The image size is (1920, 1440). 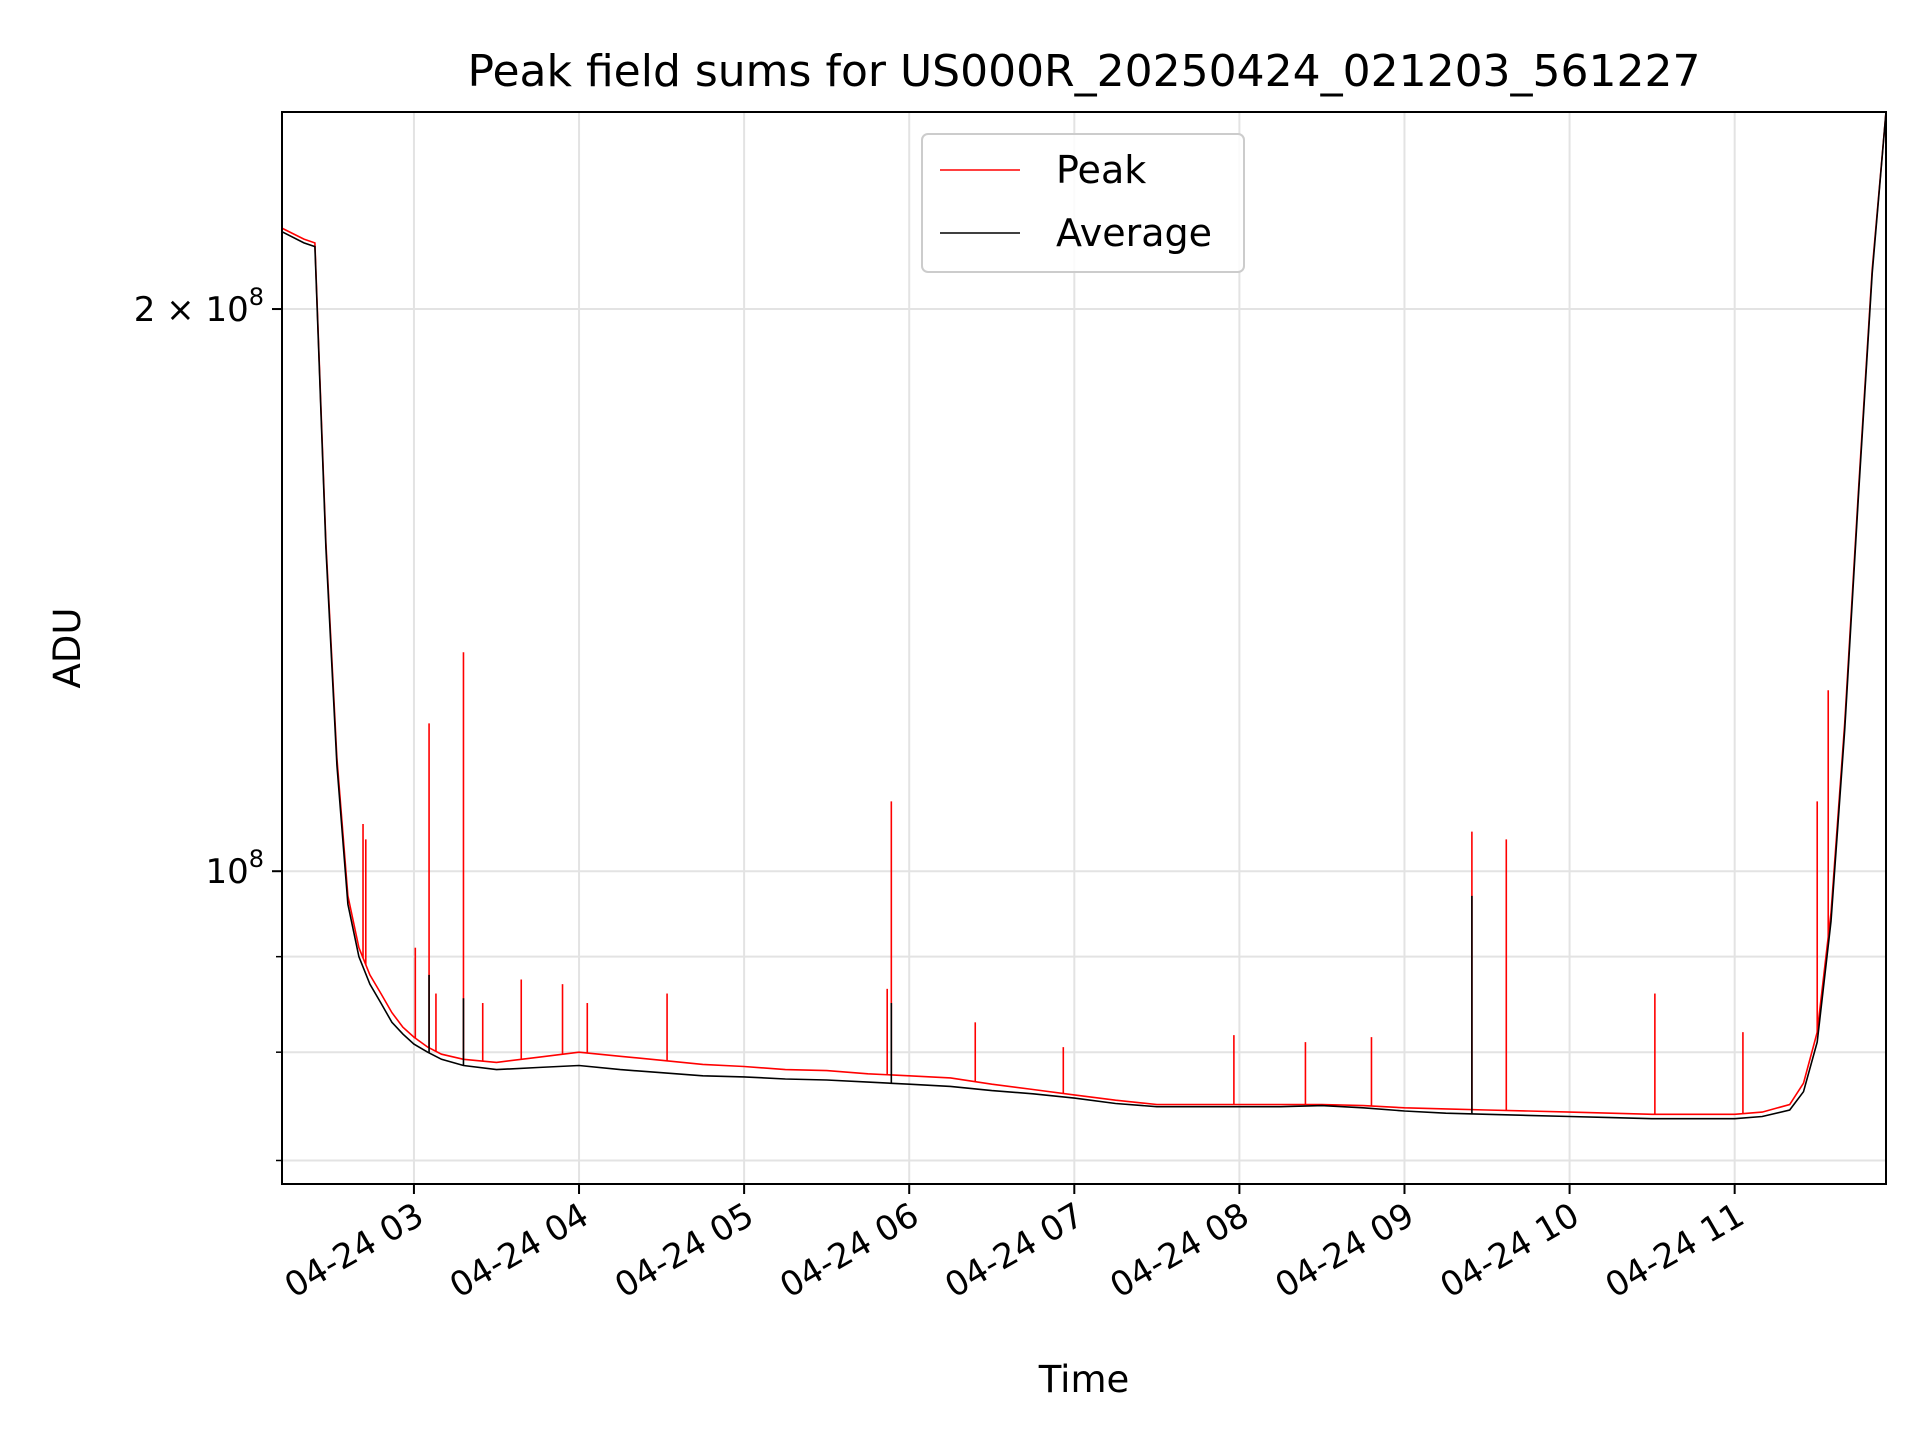 What do you see at coordinates (67, 648) in the screenshot?
I see `y-axis-title: ADU` at bounding box center [67, 648].